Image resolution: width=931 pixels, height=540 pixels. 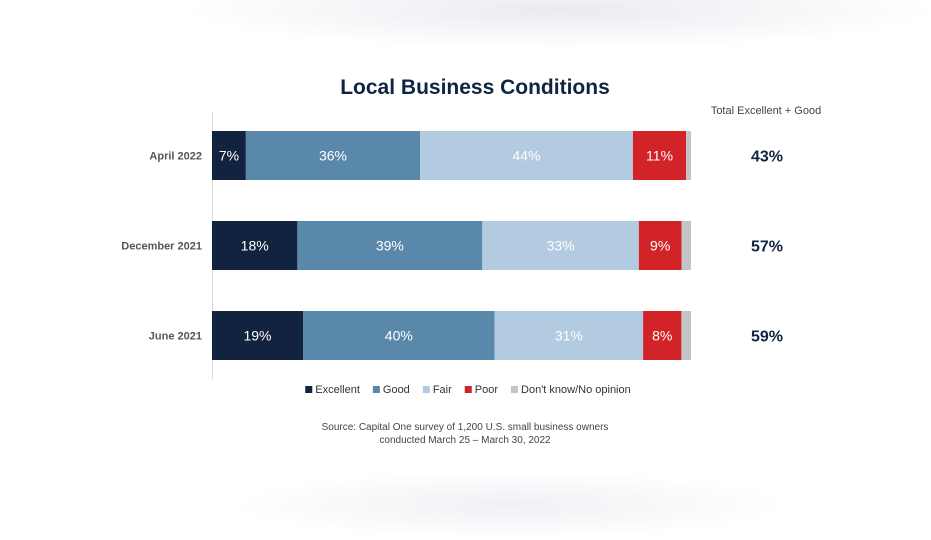 I want to click on legend-label: Don't know/No opinion, so click(x=576, y=390).